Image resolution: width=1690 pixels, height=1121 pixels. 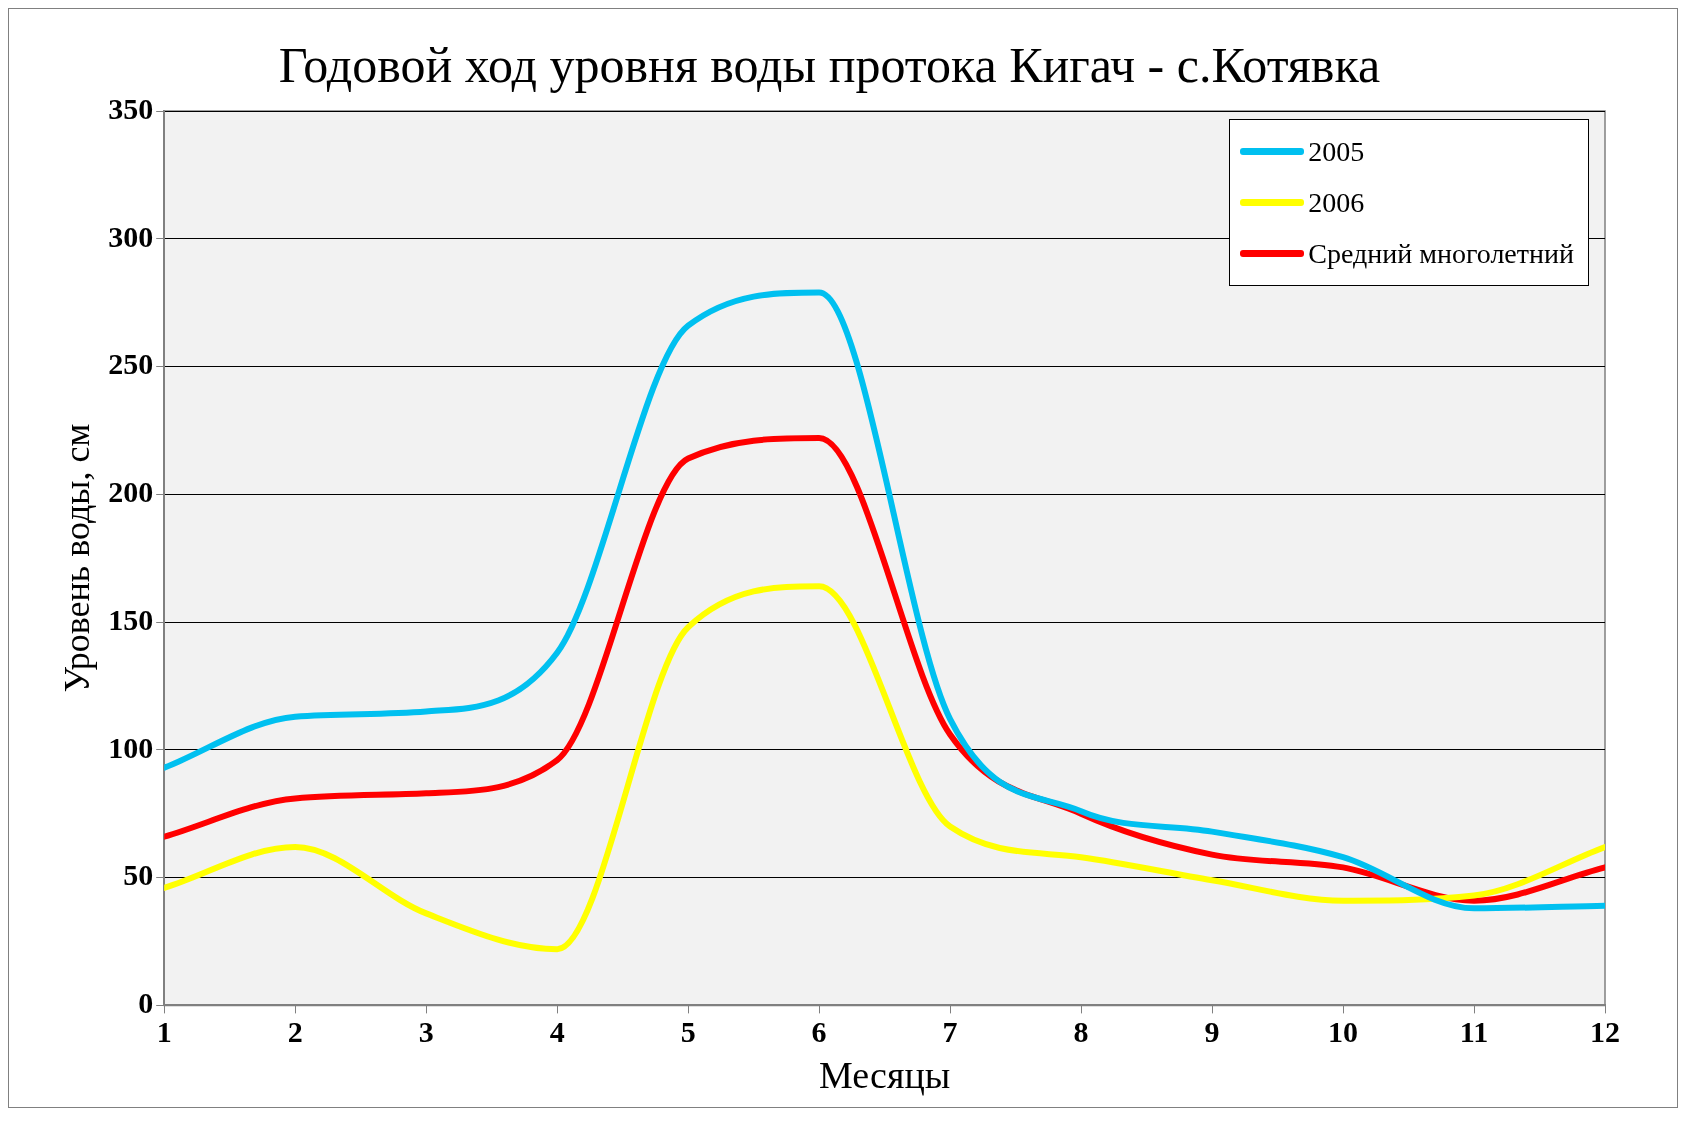 I want to click on x-tick-label: 4, so click(x=557, y=1032).